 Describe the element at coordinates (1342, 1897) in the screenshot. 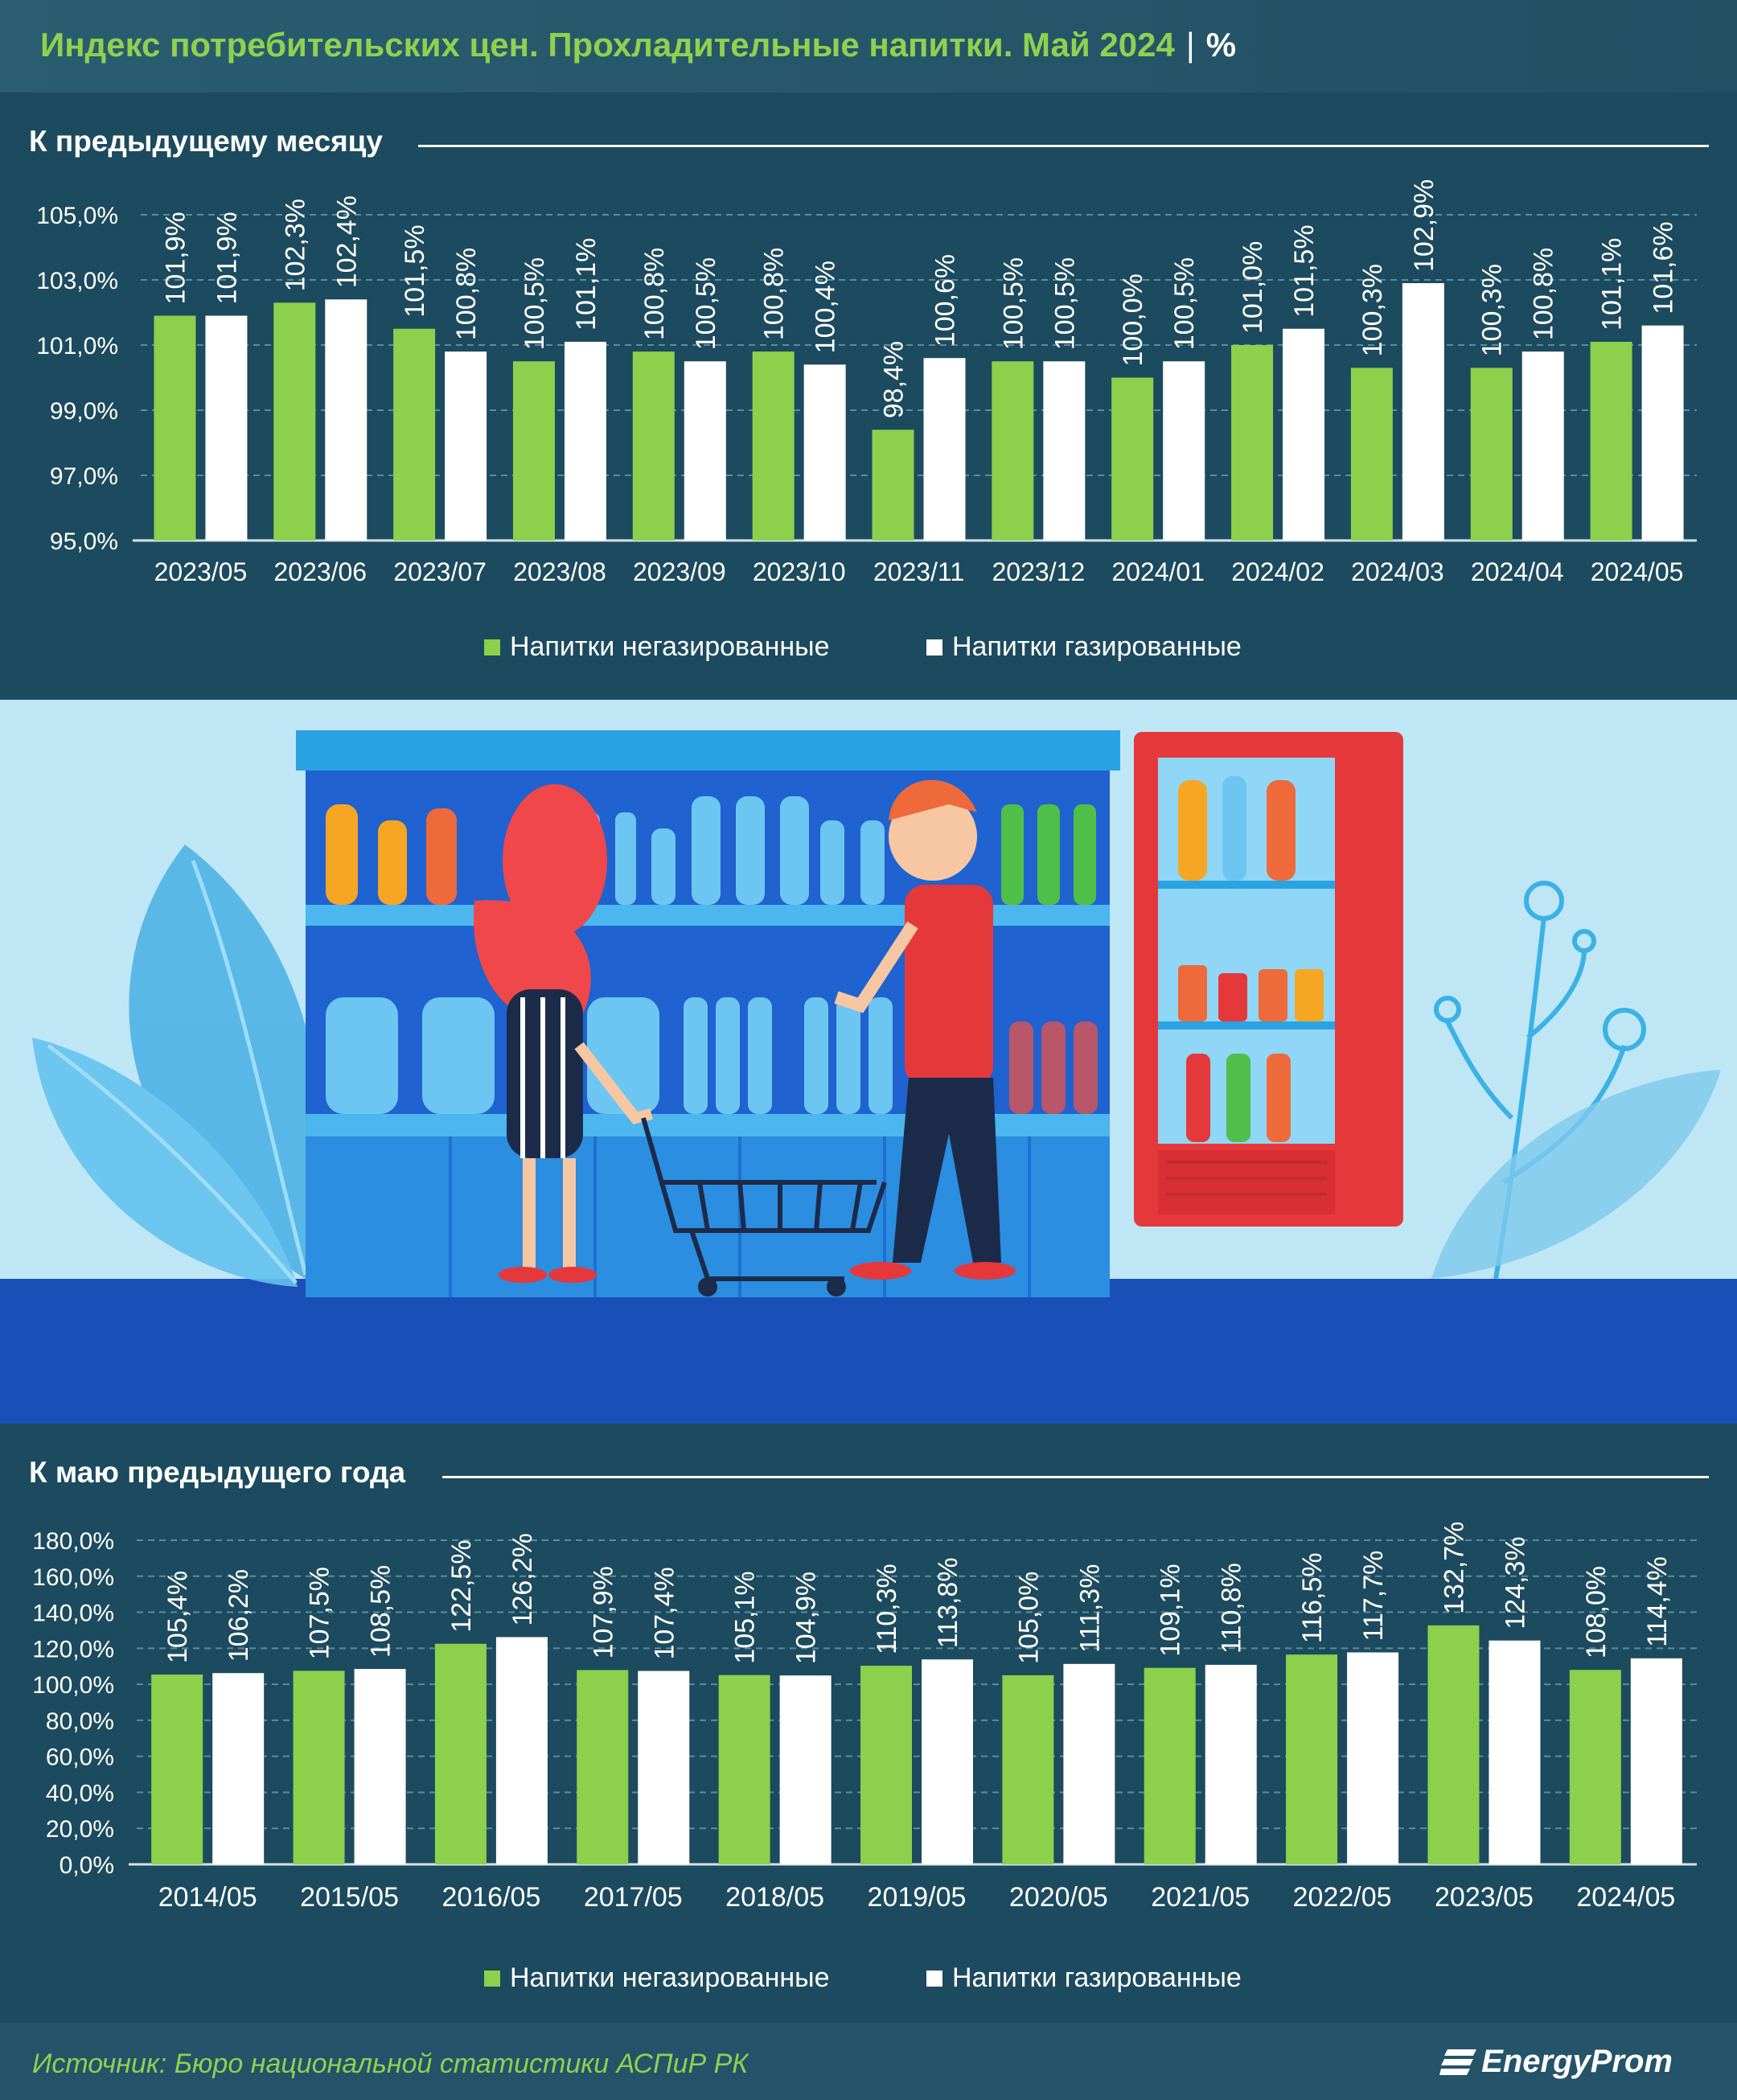

I see `x-category-label: 2022/05` at that location.